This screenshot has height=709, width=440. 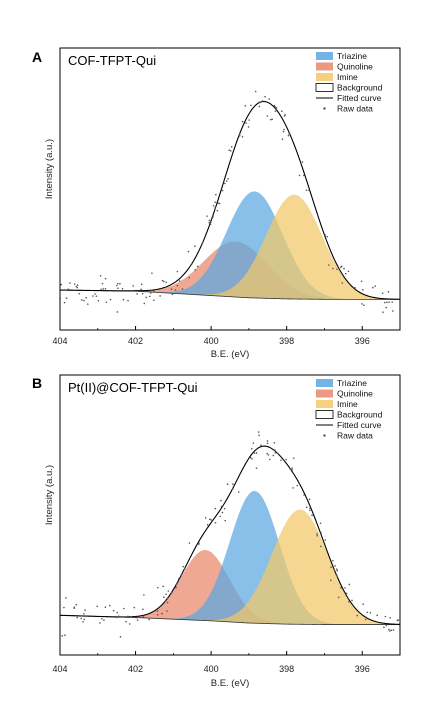 I want to click on legend-item-triazine: Triazine, so click(x=341, y=383).